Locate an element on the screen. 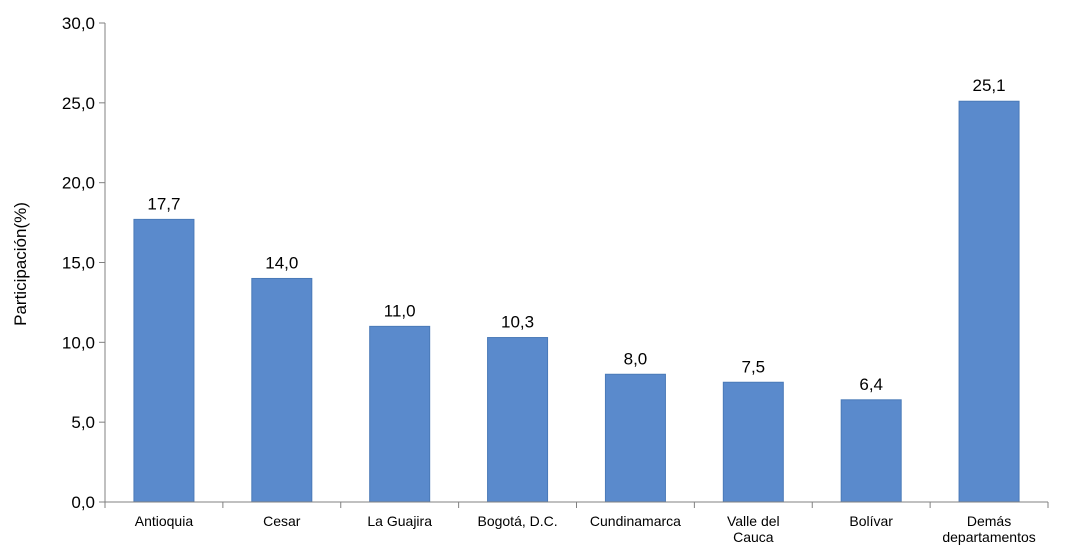  x-category-label: Cundinamarca is located at coordinates (635, 521).